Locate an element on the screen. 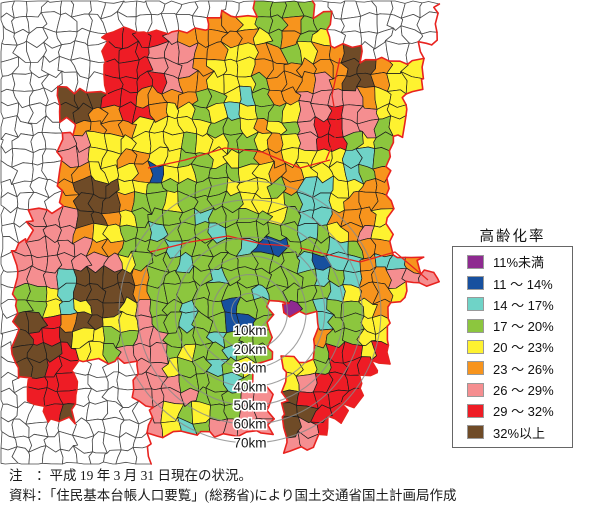 The height and width of the screenshot is (515, 600). legend-item-label: 14 ～ 17% is located at coordinates (523, 305).